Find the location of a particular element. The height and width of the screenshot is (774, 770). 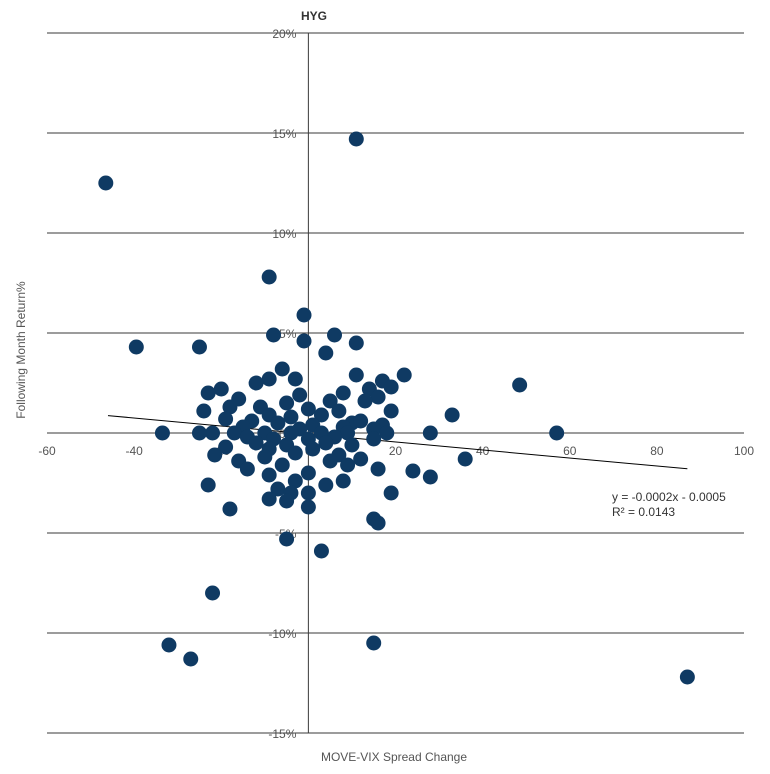

y-tick-label-7: -15% is located at coordinates (282, 734).